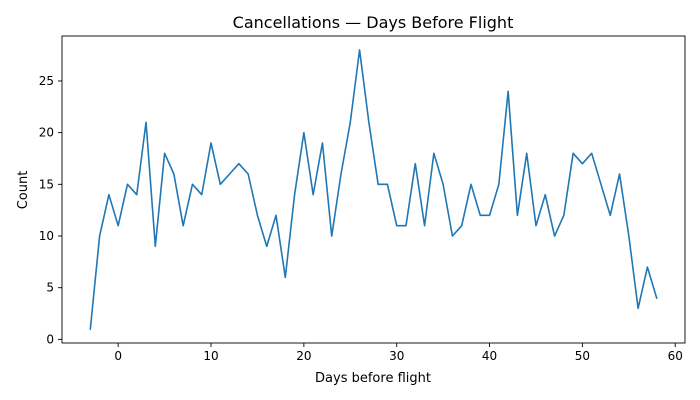 This screenshot has height=400, width=700. I want to click on x-tick-label: 60, so click(675, 356).